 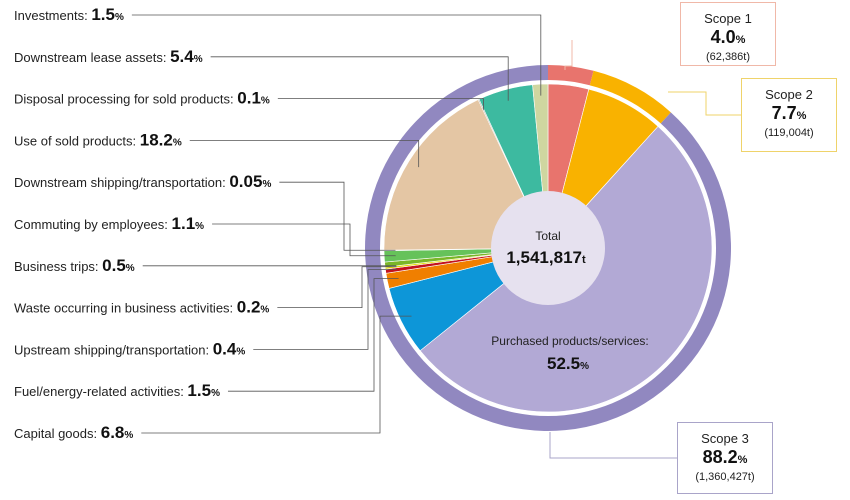 What do you see at coordinates (337, 287) in the screenshot?
I see `leader-waste-occurring-in-business-activities` at bounding box center [337, 287].